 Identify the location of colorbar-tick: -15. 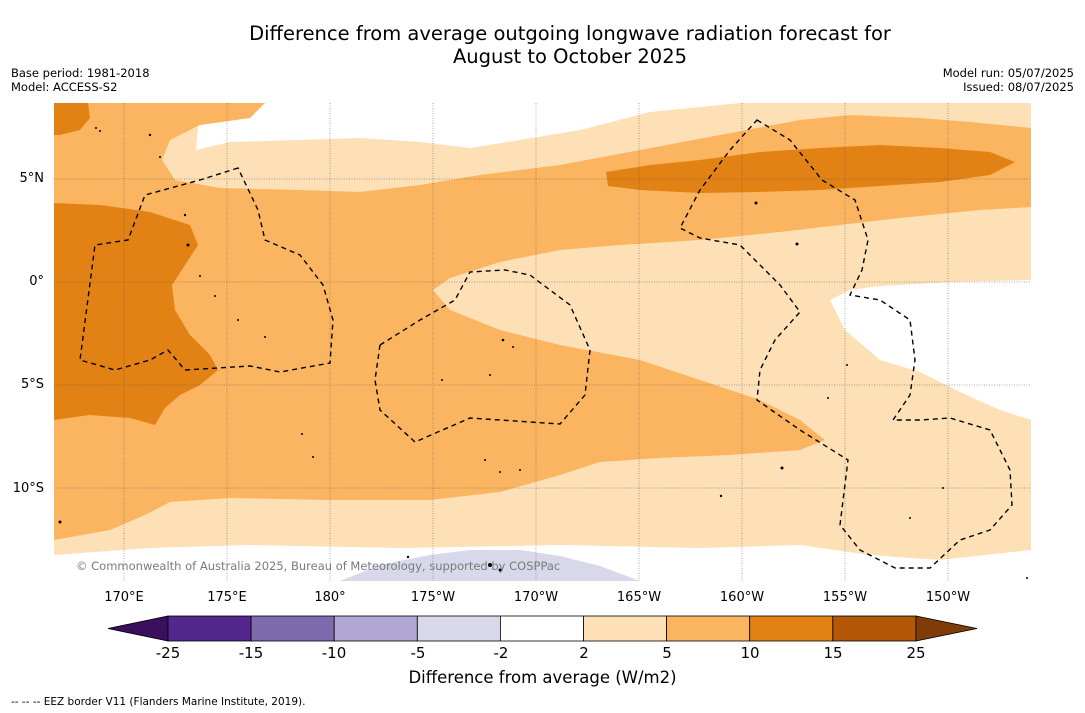
(251, 653).